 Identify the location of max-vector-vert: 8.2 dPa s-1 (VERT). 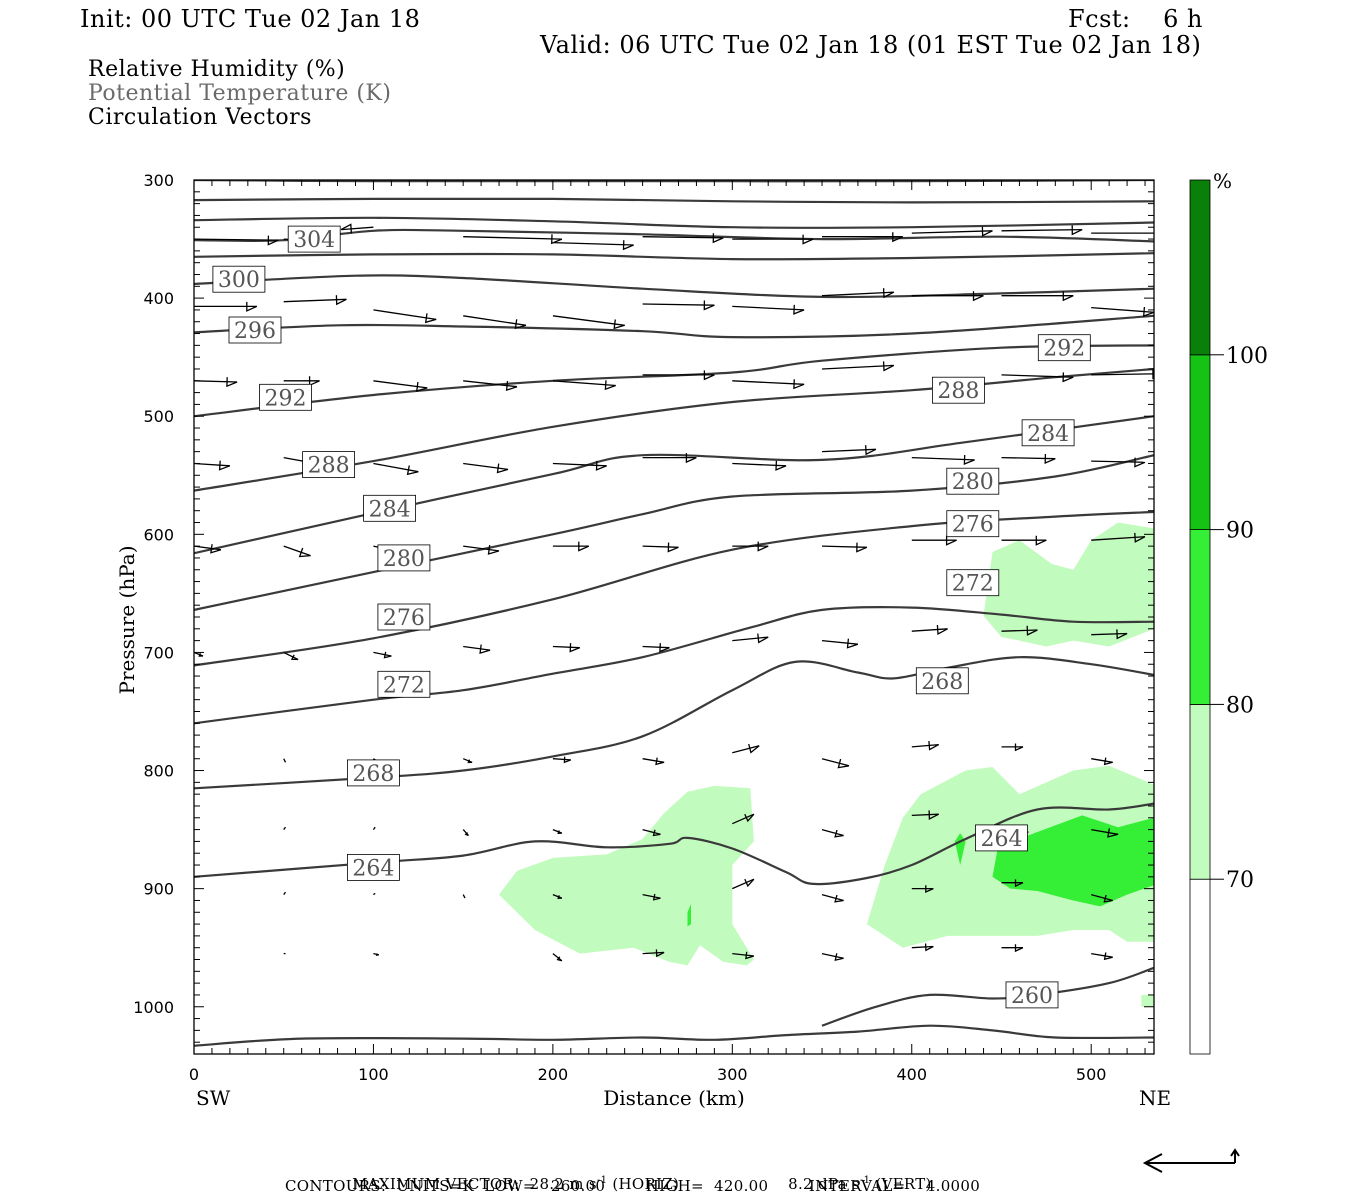
(855, 1175).